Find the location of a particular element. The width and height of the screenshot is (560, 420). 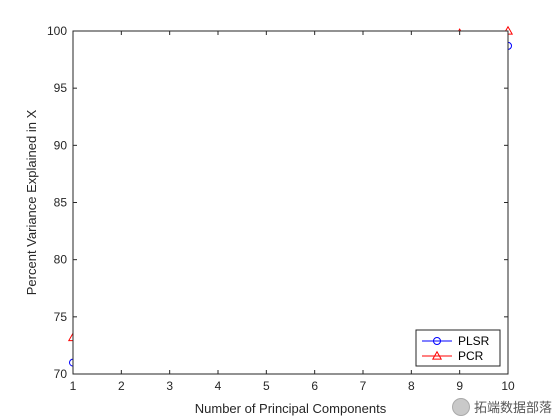

legend-marker-pcr is located at coordinates (437, 355).